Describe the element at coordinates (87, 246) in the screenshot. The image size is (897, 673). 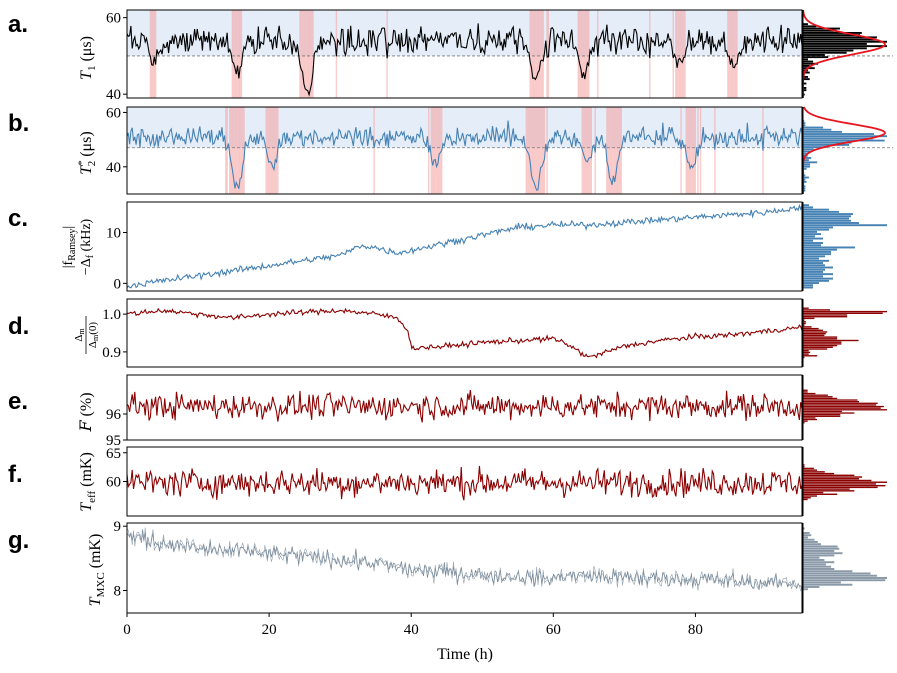
I see `ylabel-c-line2: −Δf (kHz)` at that location.